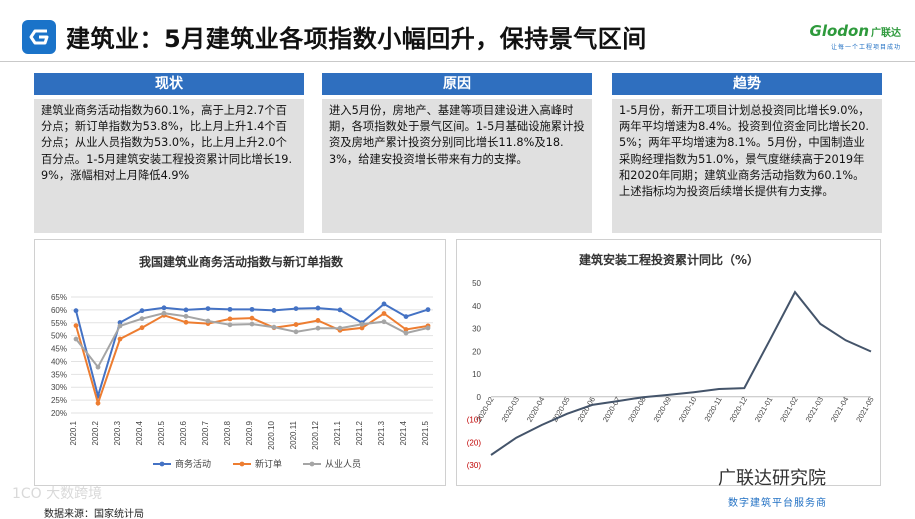  What do you see at coordinates (425, 432) in the screenshot?
I see `x-tick-label: 2021.5` at bounding box center [425, 432].